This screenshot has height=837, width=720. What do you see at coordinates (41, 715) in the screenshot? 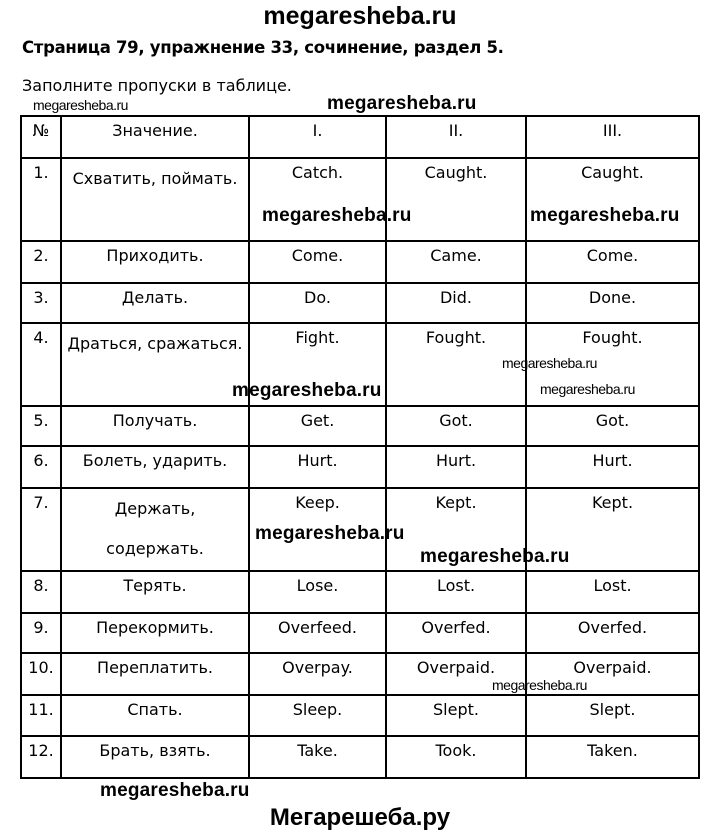
I see `table-cell: 11.` at bounding box center [41, 715].